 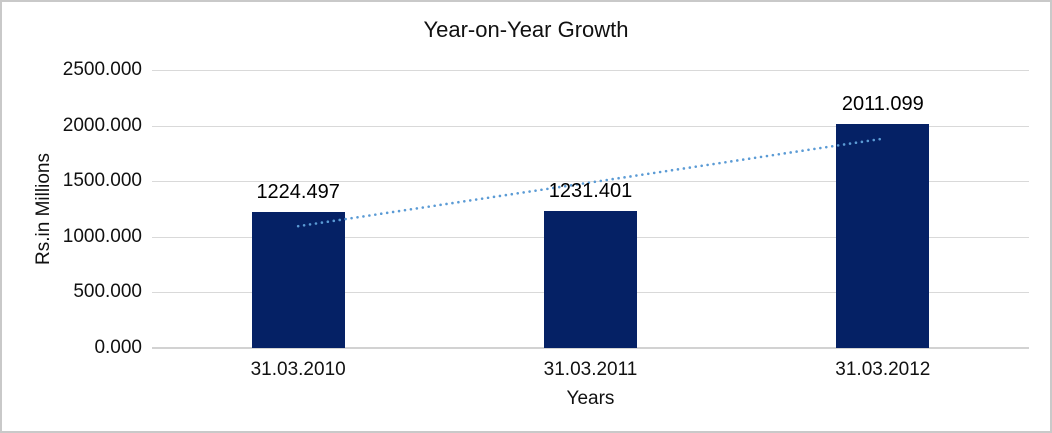 I want to click on x-tick-label: 31.03.2010, so click(x=298, y=369).